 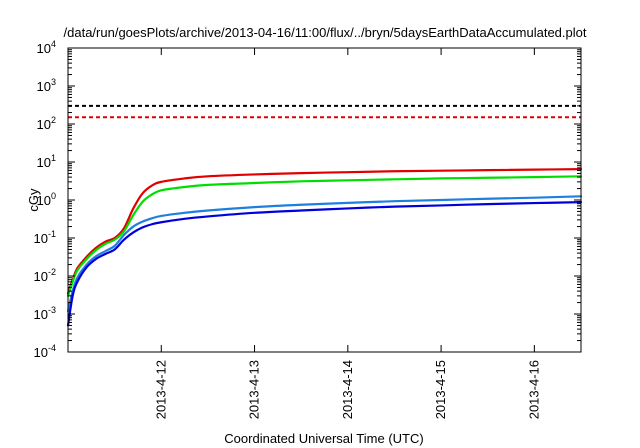 I want to click on y-tick-label: 10⁰, so click(x=46, y=199).